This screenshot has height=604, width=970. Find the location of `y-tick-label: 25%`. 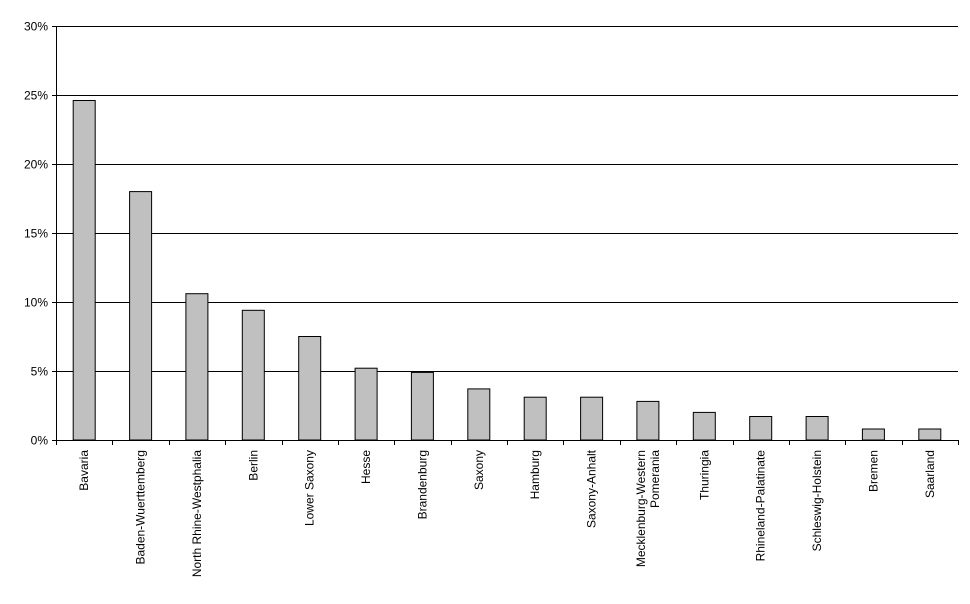

y-tick-label: 25% is located at coordinates (36, 96).